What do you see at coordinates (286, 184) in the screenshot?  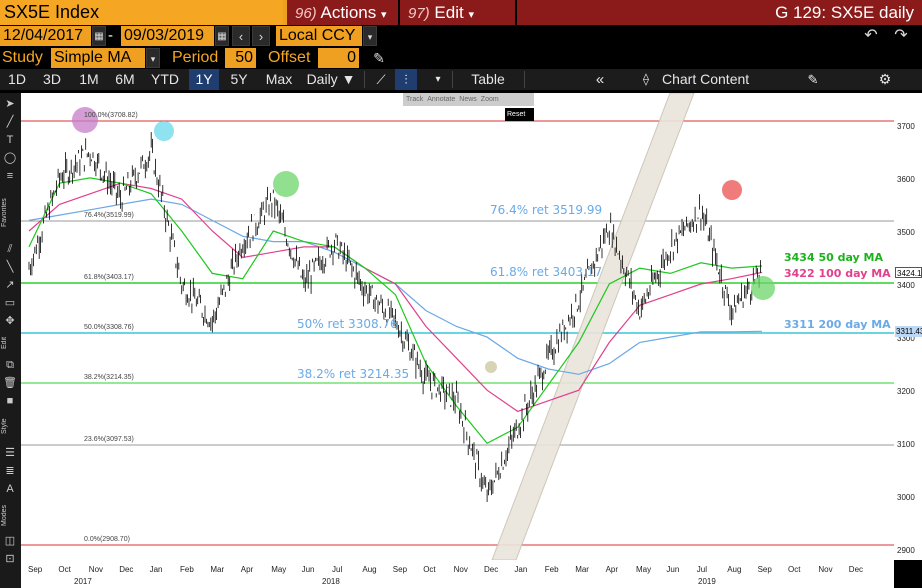 I see `marker-circle-green` at bounding box center [286, 184].